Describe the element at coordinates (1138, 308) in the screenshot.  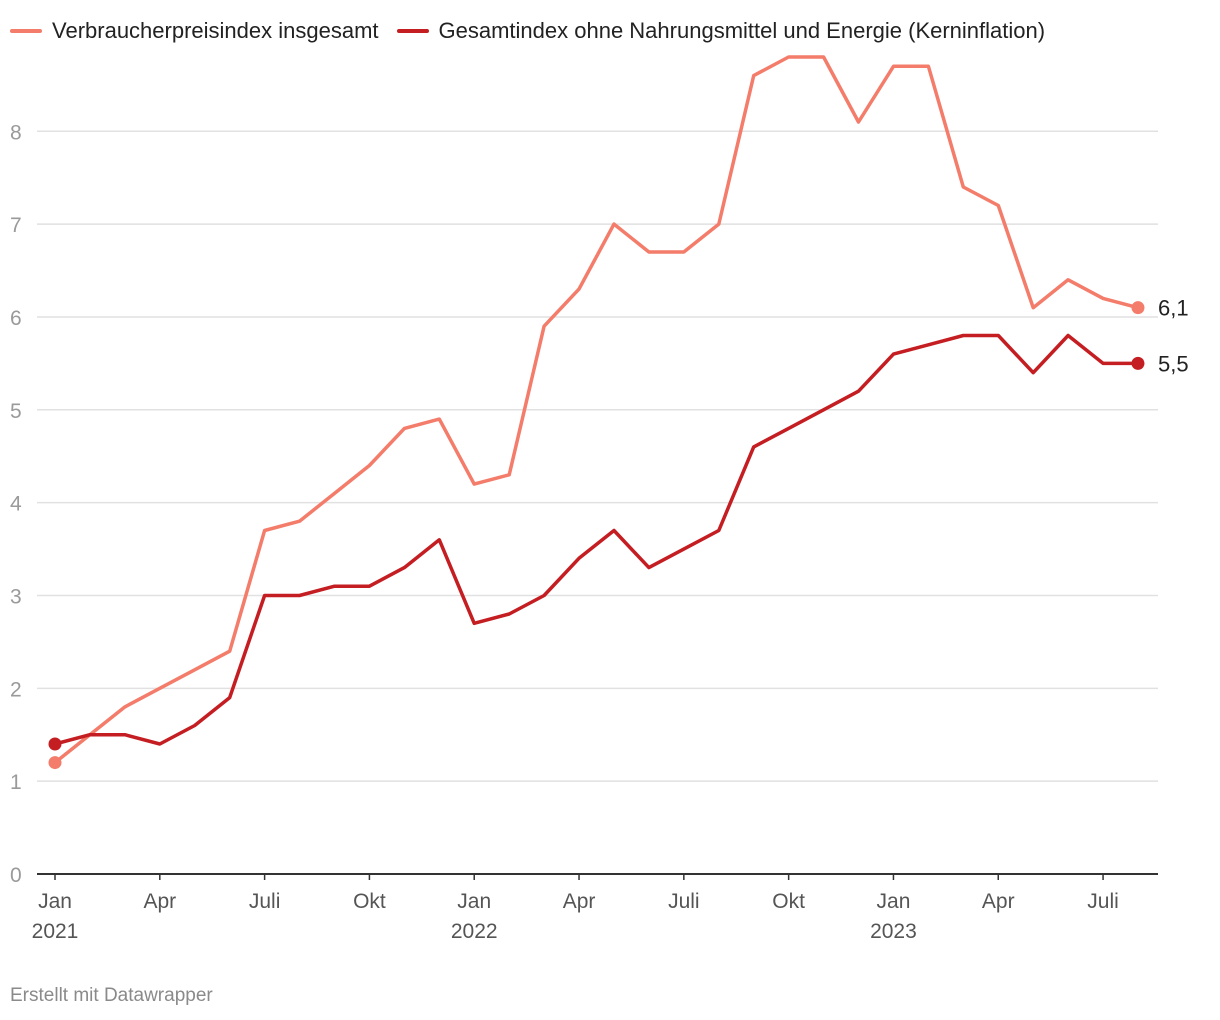
I see `end-point-headline-cpi` at that location.